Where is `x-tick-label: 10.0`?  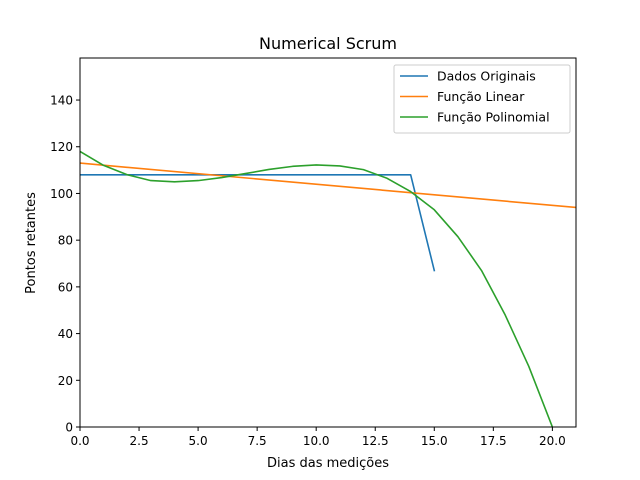
x-tick-label: 10.0 is located at coordinates (316, 441).